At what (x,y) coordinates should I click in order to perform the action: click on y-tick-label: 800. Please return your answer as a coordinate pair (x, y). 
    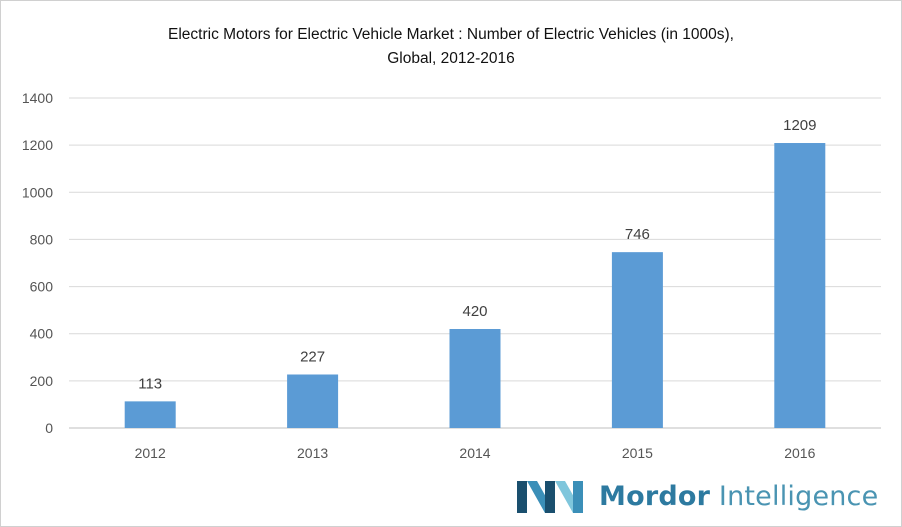
    Looking at the image, I should click on (42, 239).